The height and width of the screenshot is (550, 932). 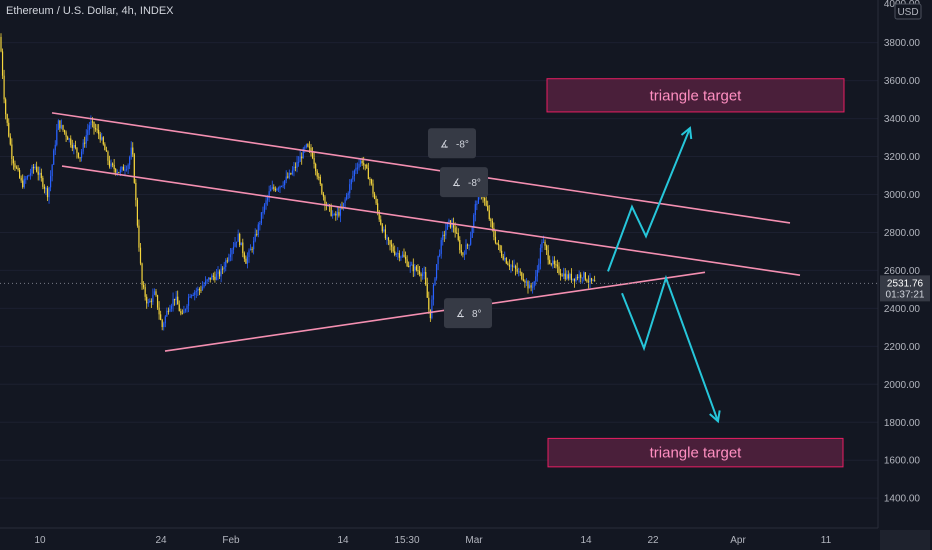 I want to click on lower-trendline, so click(x=435, y=311).